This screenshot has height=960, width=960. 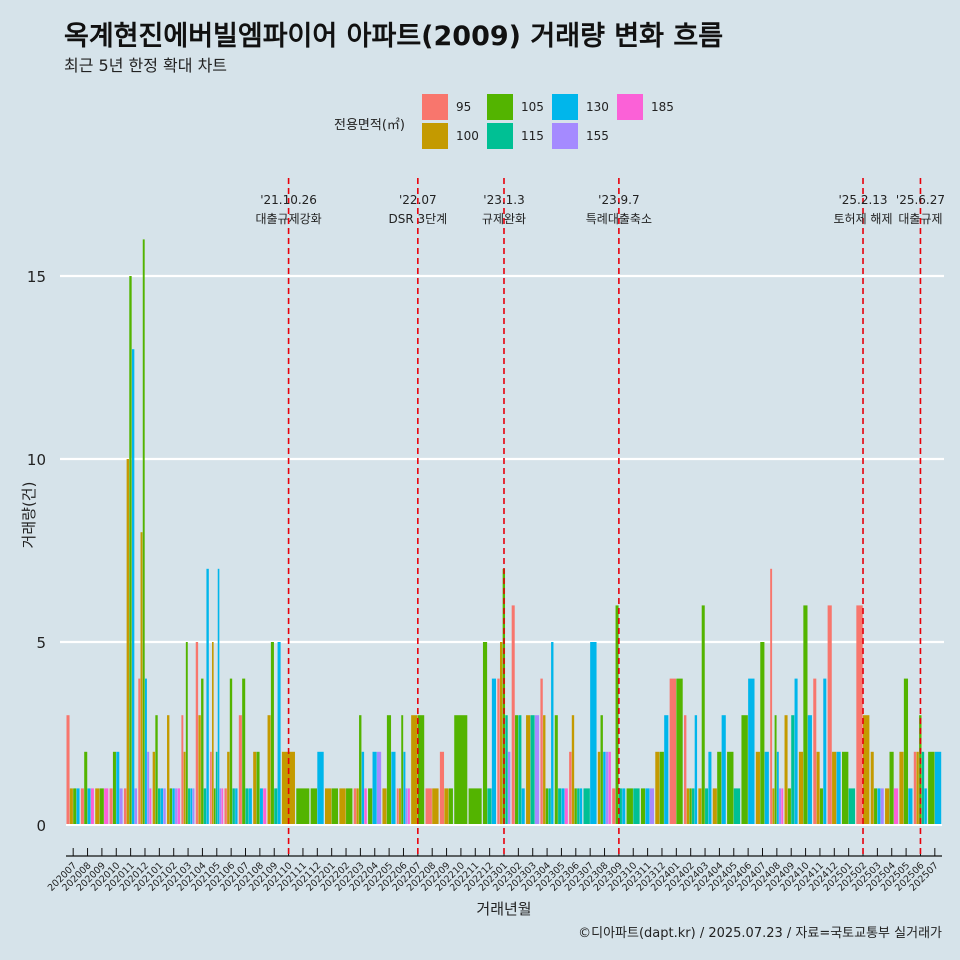 I want to click on legend-title: 전용면적(㎡), so click(x=369, y=125).